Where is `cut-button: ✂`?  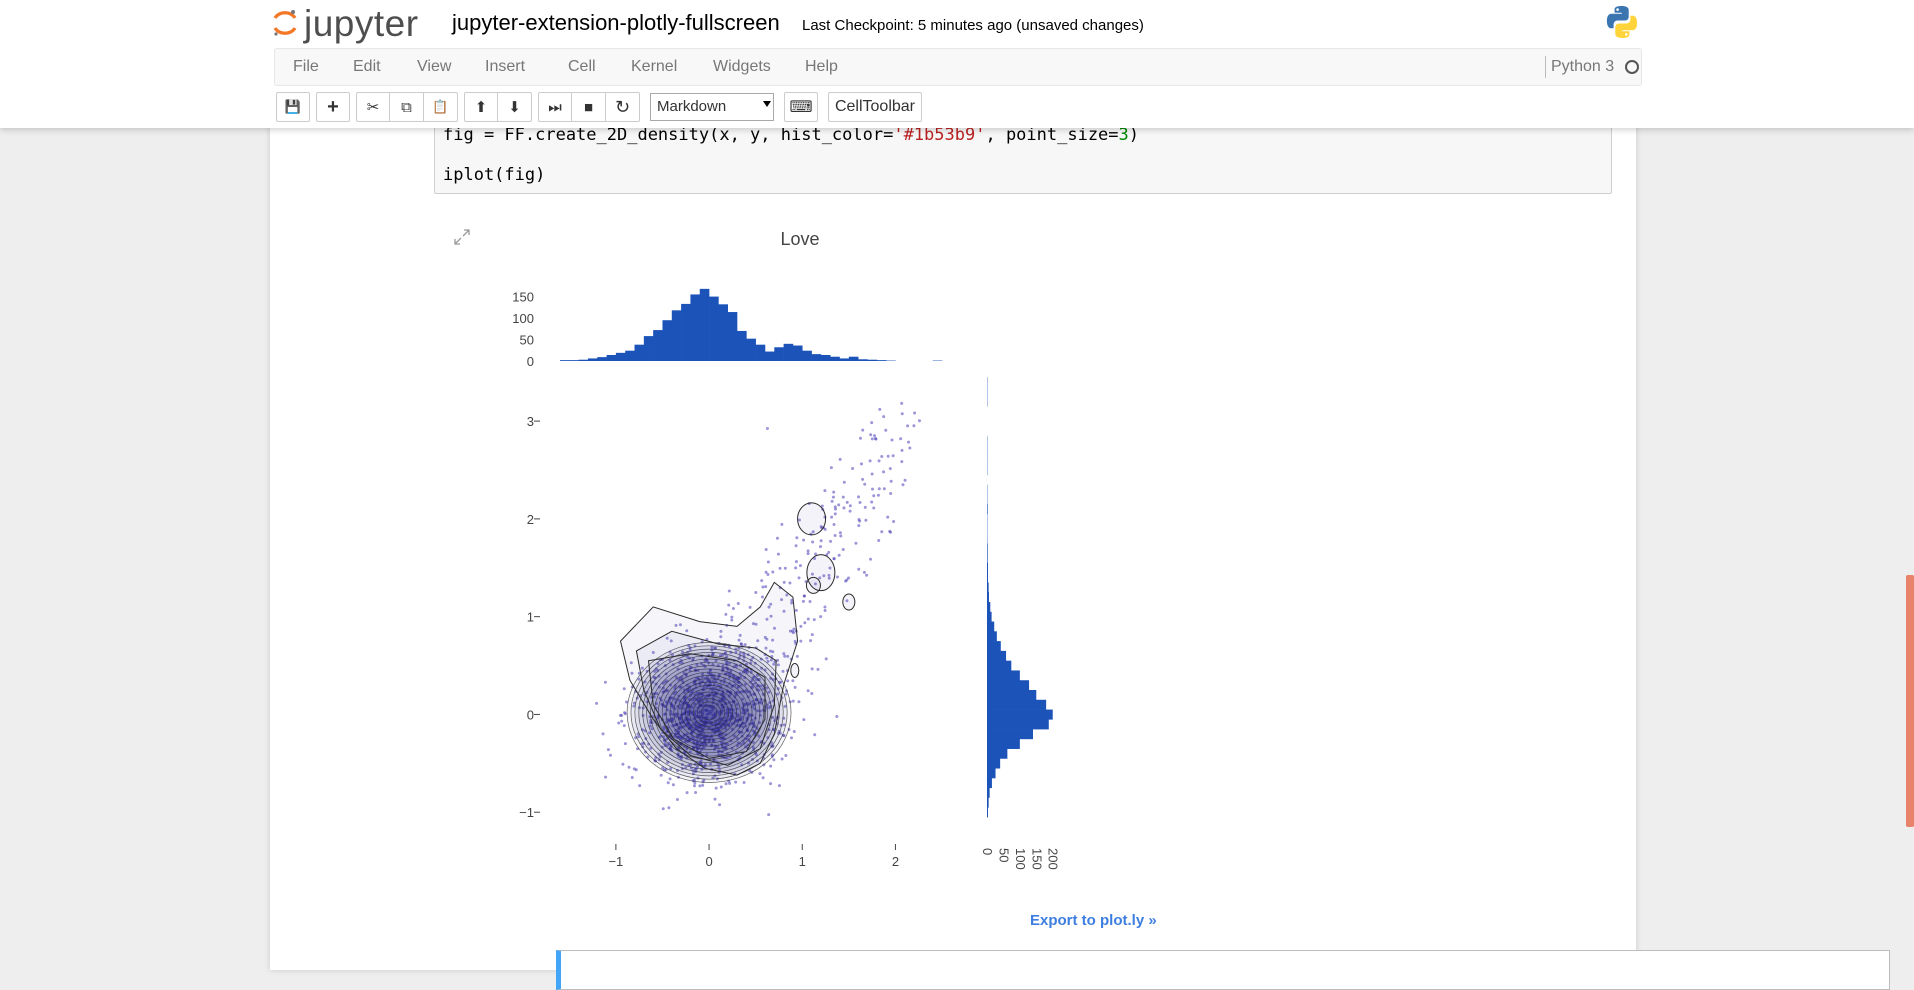 cut-button: ✂ is located at coordinates (373, 107).